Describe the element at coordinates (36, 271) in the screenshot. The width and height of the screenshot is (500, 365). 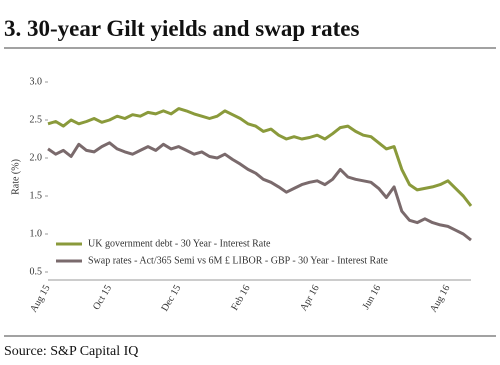
I see `y-tick-label: 0.5` at that location.